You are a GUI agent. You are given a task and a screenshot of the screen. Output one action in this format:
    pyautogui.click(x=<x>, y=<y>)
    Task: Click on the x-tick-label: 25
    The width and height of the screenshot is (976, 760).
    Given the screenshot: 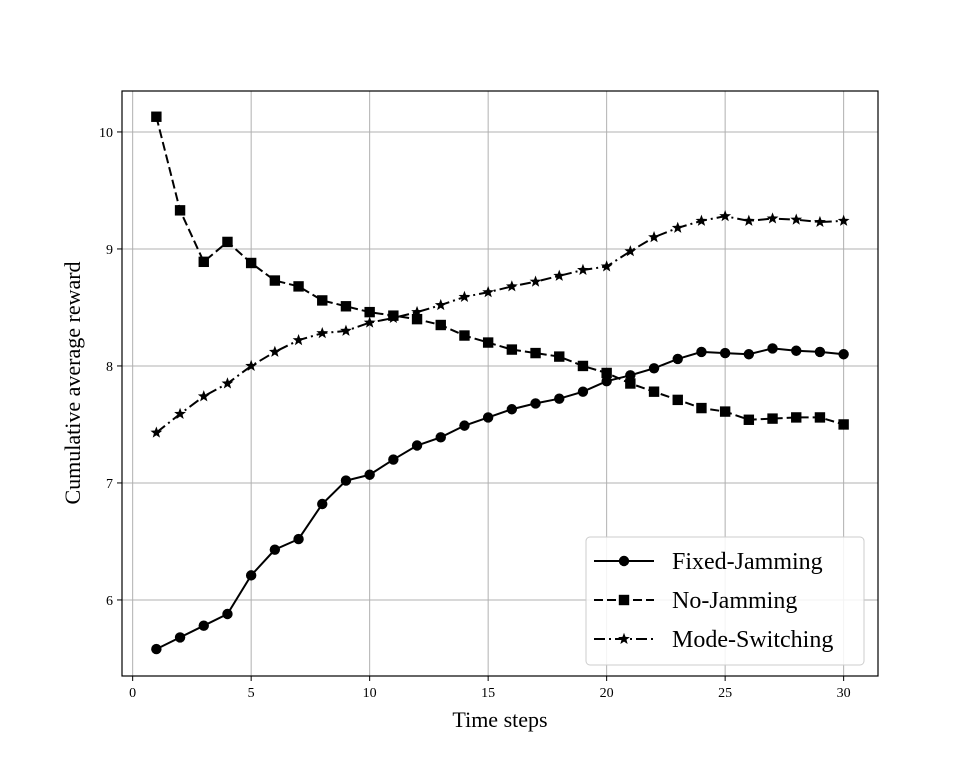 What is the action you would take?
    pyautogui.click(x=725, y=693)
    